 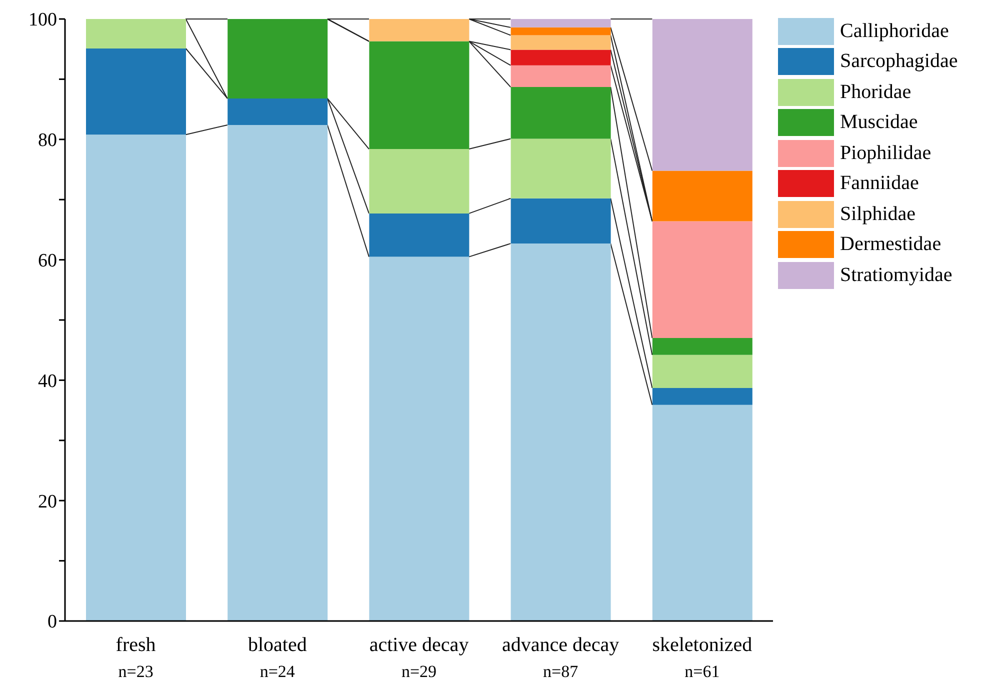 I want to click on x-tick-label: active decay n=29, so click(x=419, y=657).